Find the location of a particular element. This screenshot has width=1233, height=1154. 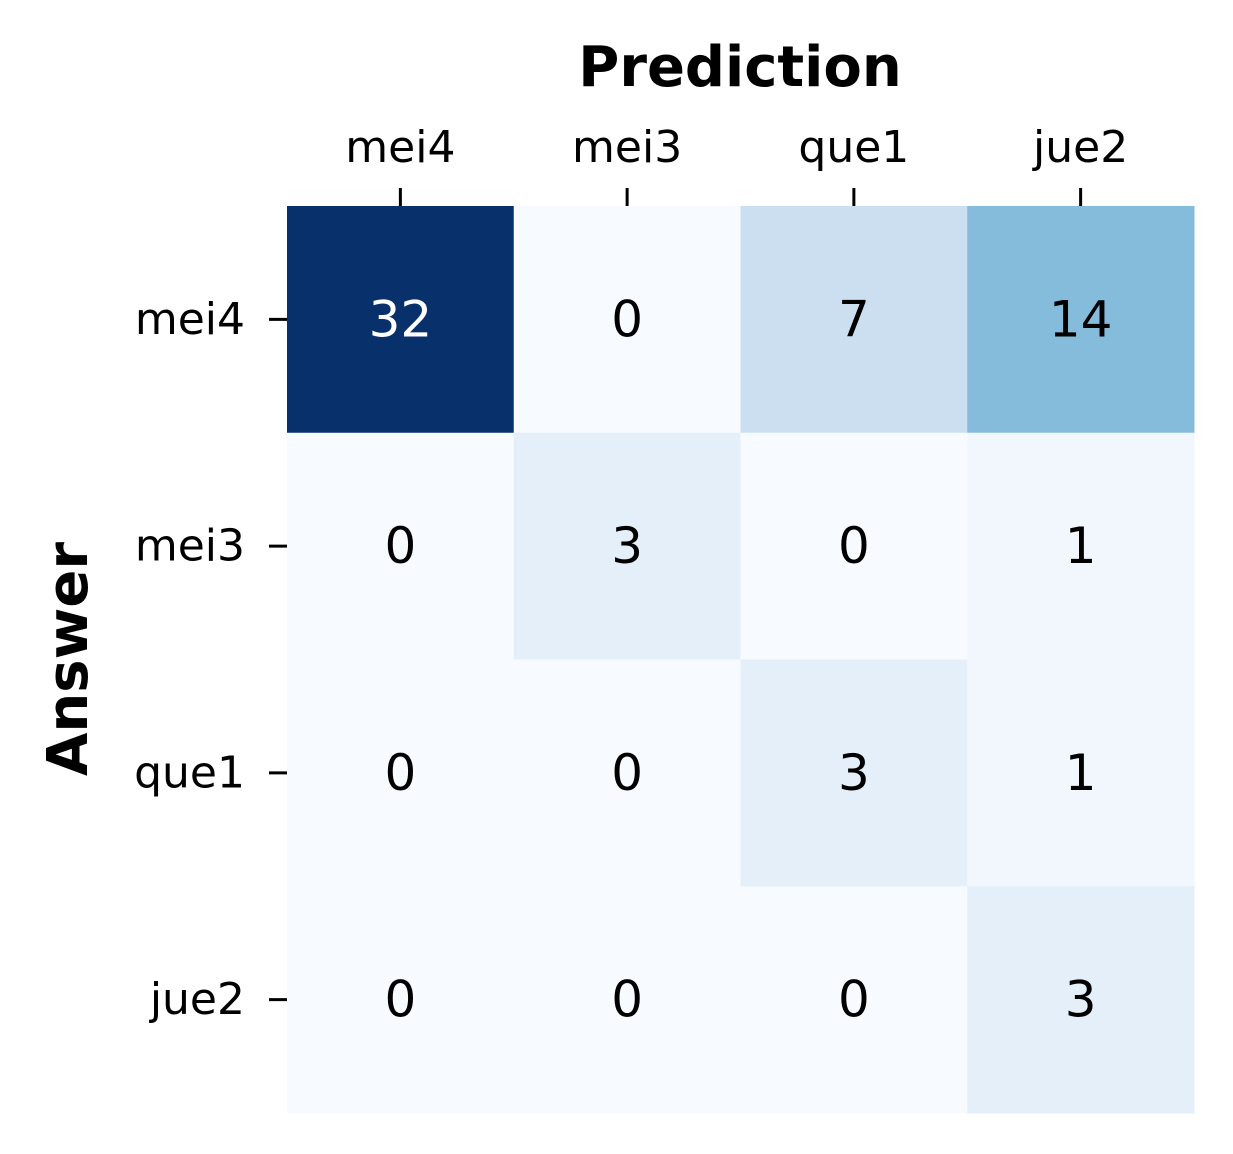

y-tick-label: que1 is located at coordinates (189, 772).